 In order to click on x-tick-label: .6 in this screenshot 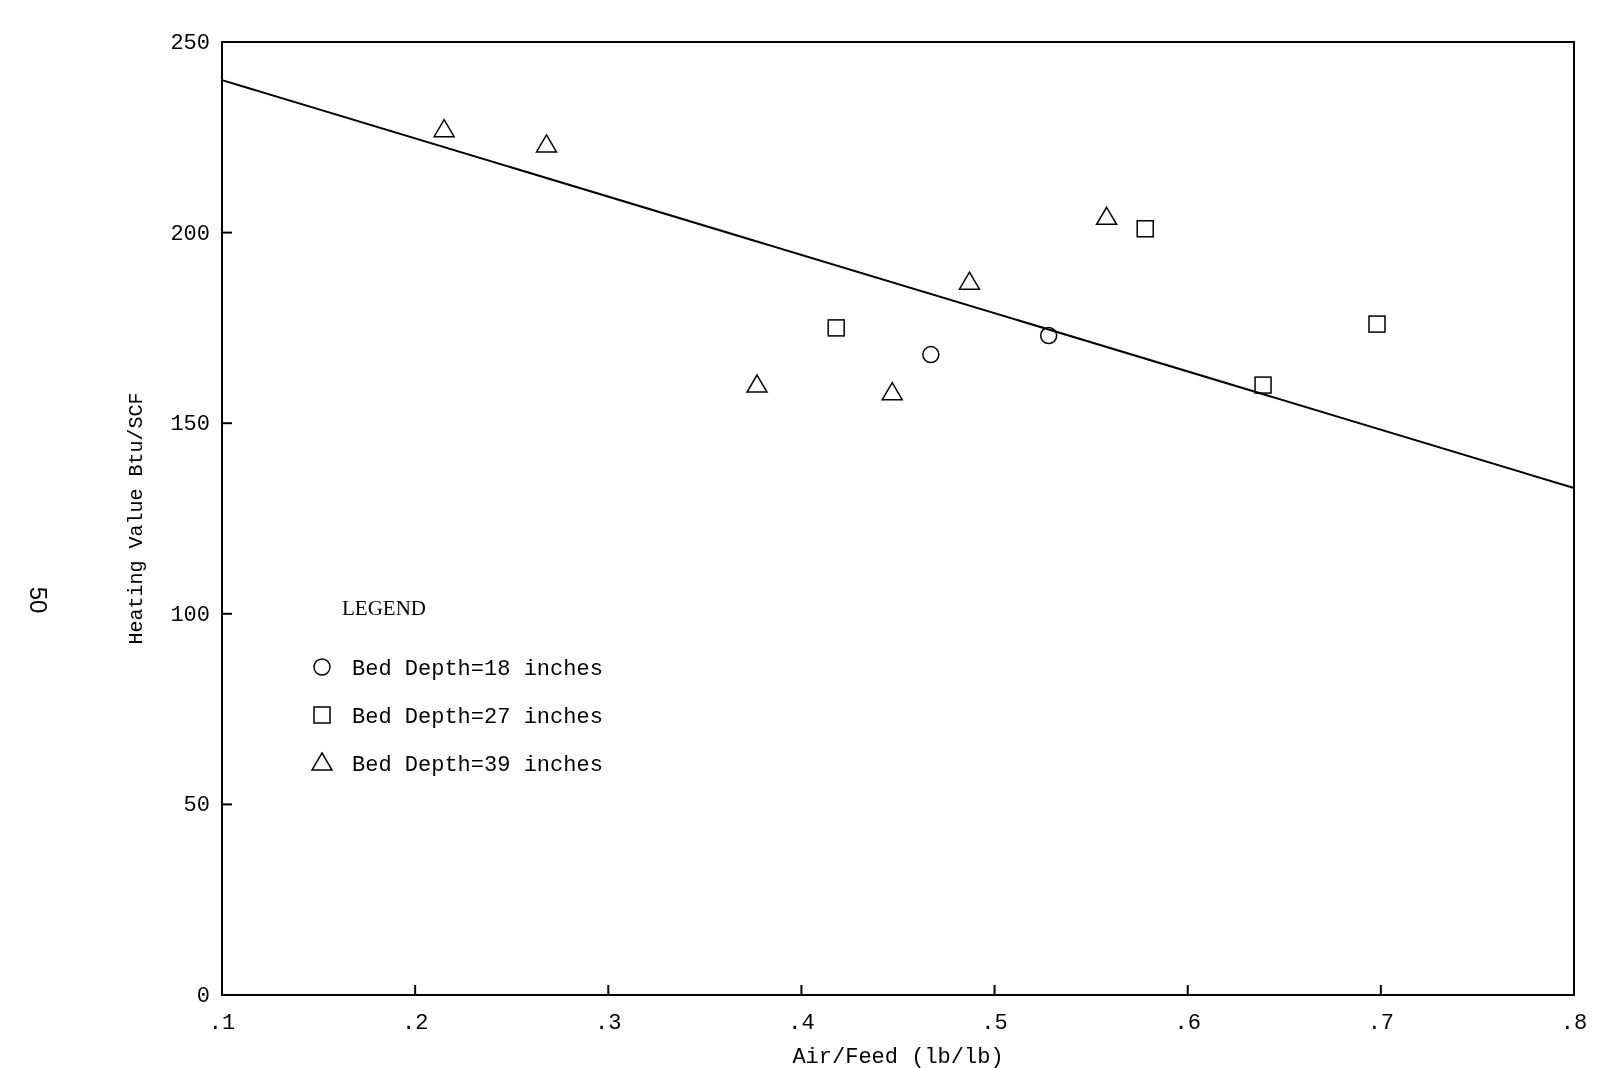, I will do `click(1187, 1023)`.